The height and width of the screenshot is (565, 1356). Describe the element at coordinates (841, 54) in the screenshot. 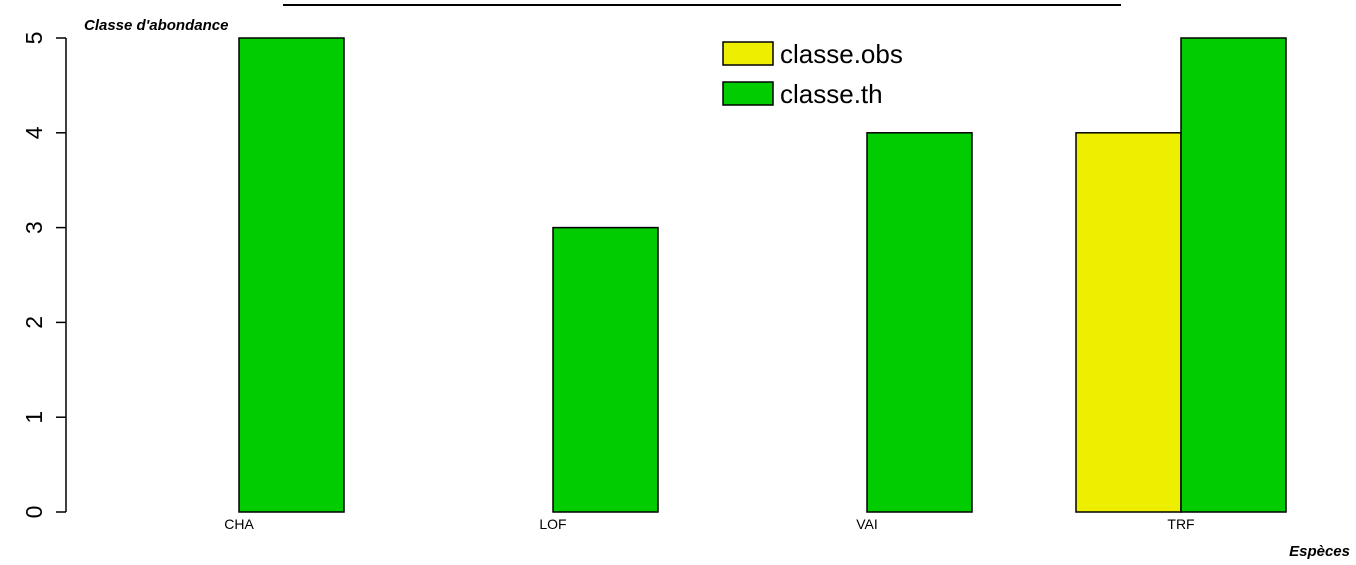

I see `legend-label: classe.obs` at that location.